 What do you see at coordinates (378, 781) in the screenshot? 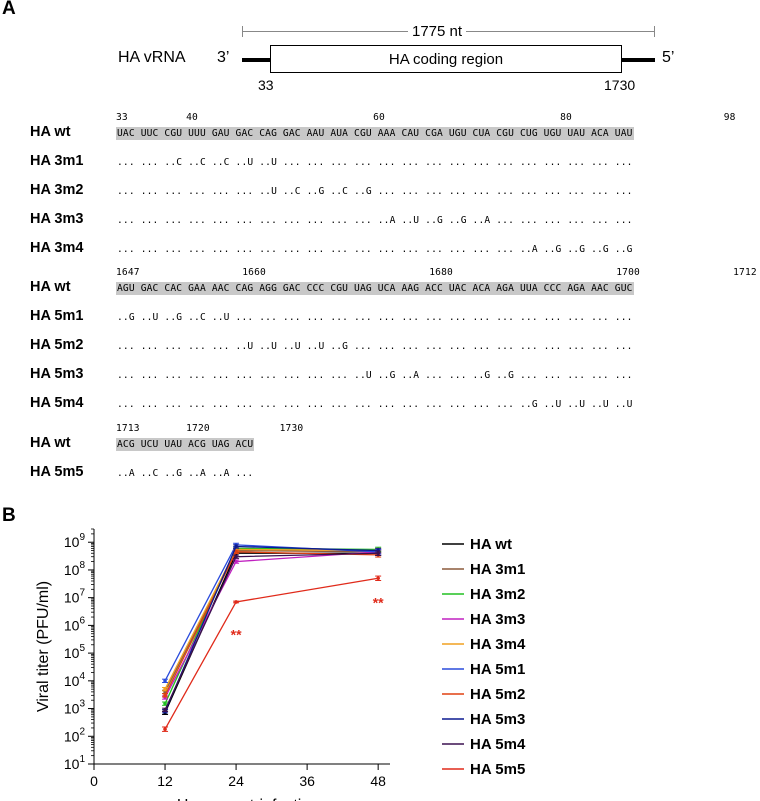
I see `x-tick-label: 48` at bounding box center [378, 781].